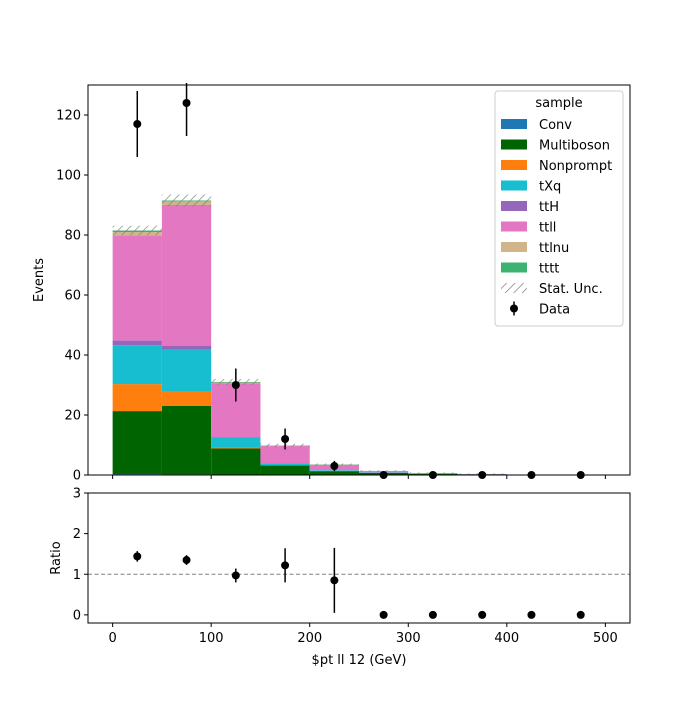 The height and width of the screenshot is (704, 700). I want to click on ratio-ylabel: Ratio, so click(56, 557).